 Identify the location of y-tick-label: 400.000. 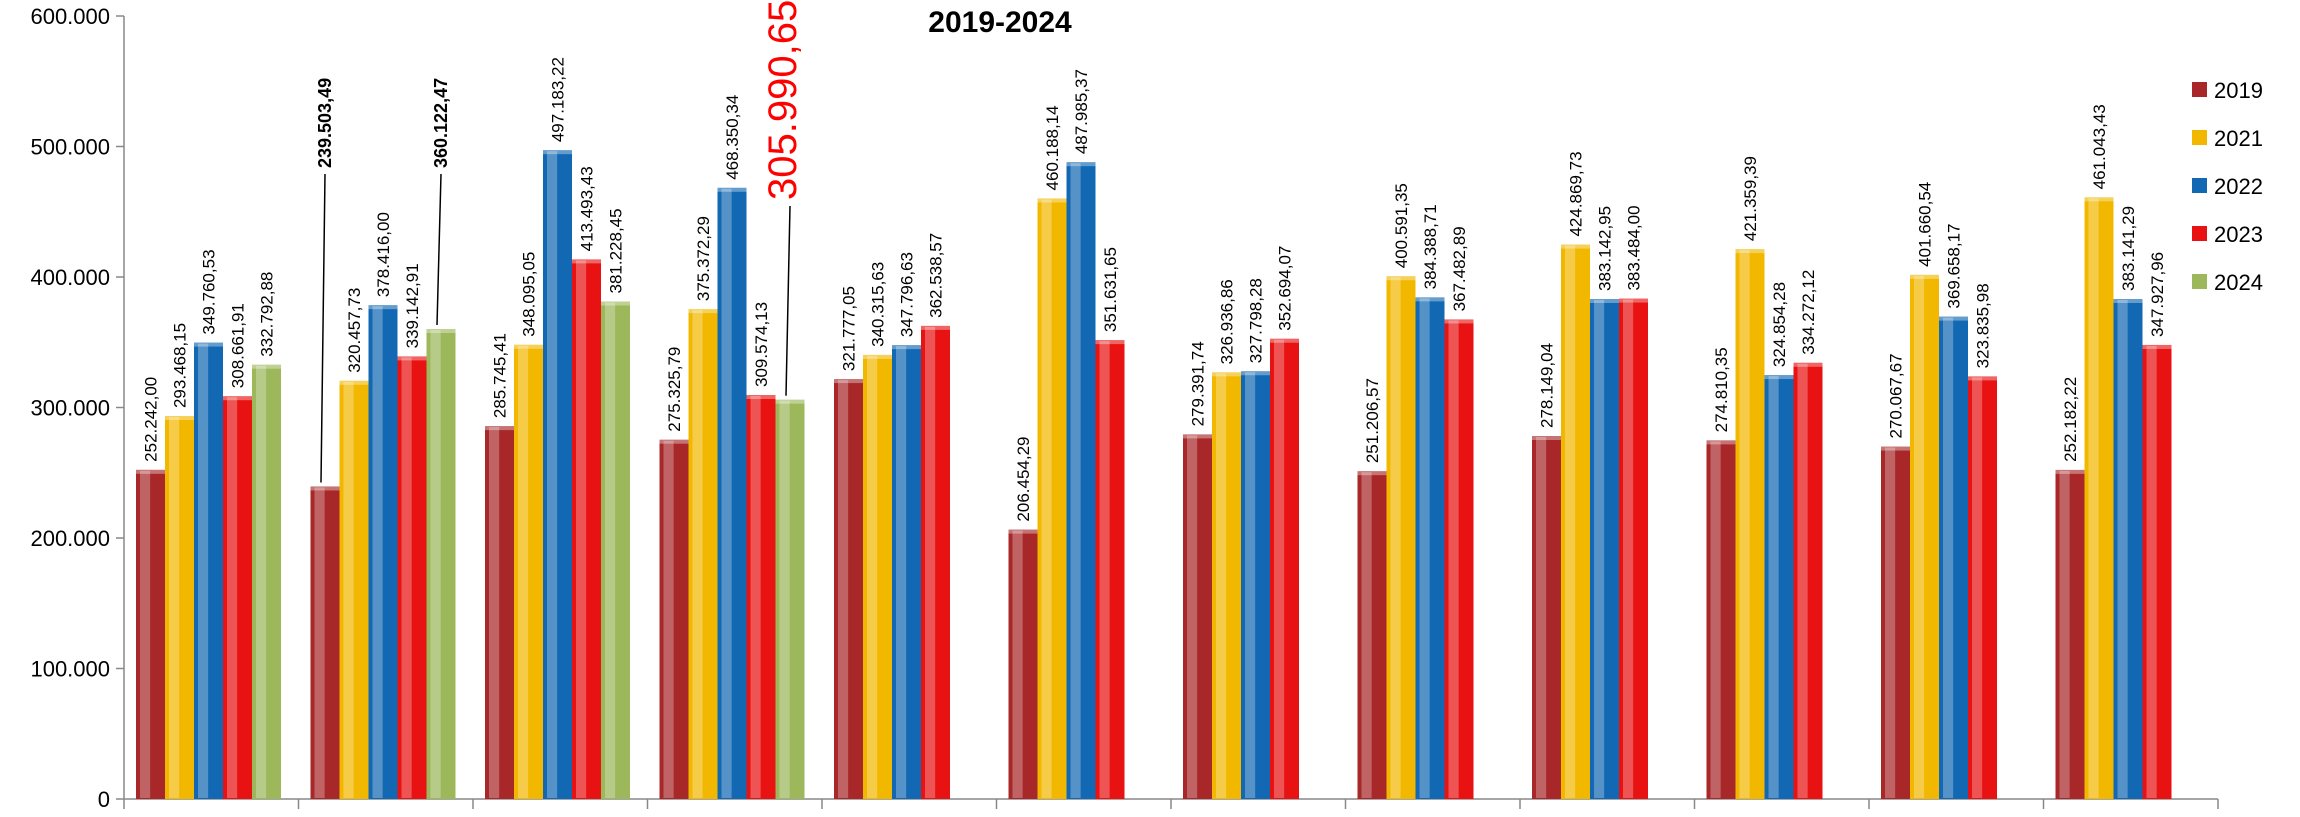
(70, 277).